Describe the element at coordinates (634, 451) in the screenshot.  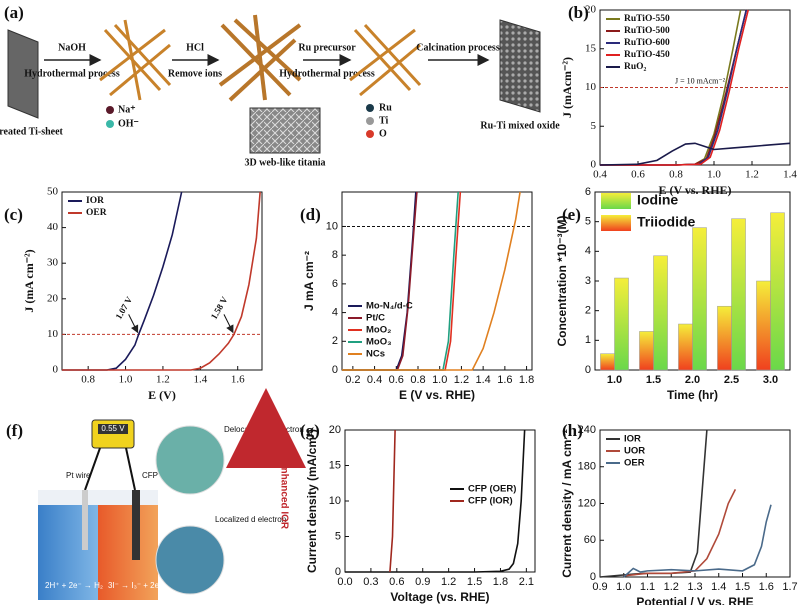
I see `legend-label: UOR` at that location.